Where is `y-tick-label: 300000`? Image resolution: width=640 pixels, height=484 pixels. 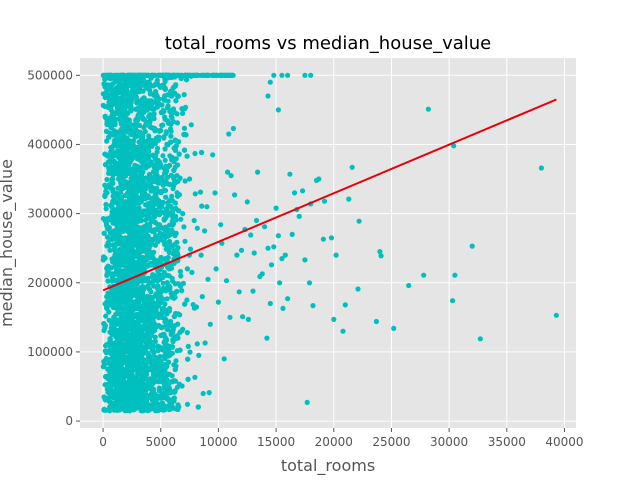 y-tick-label: 300000 is located at coordinates (50, 214).